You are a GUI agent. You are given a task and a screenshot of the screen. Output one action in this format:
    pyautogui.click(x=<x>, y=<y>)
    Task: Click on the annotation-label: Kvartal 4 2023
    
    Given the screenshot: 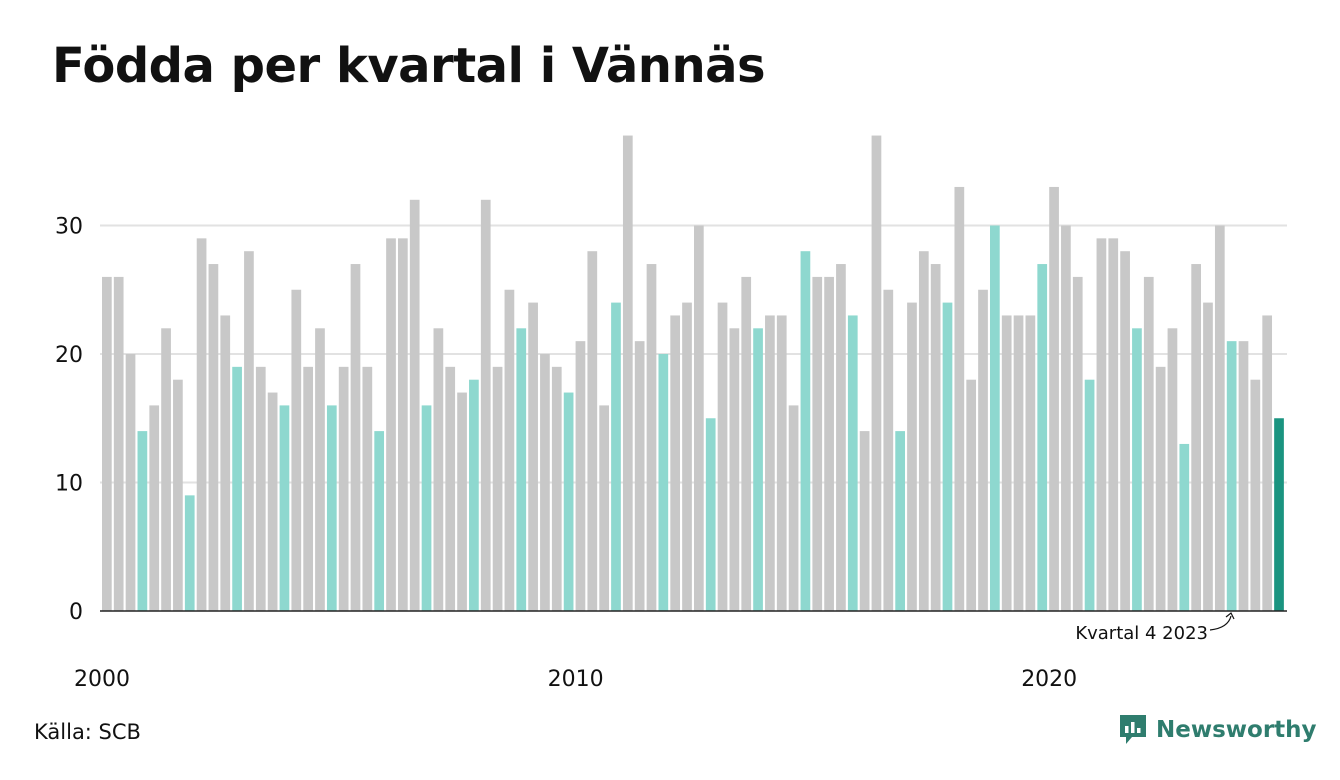 What is the action you would take?
    pyautogui.click(x=1141, y=633)
    